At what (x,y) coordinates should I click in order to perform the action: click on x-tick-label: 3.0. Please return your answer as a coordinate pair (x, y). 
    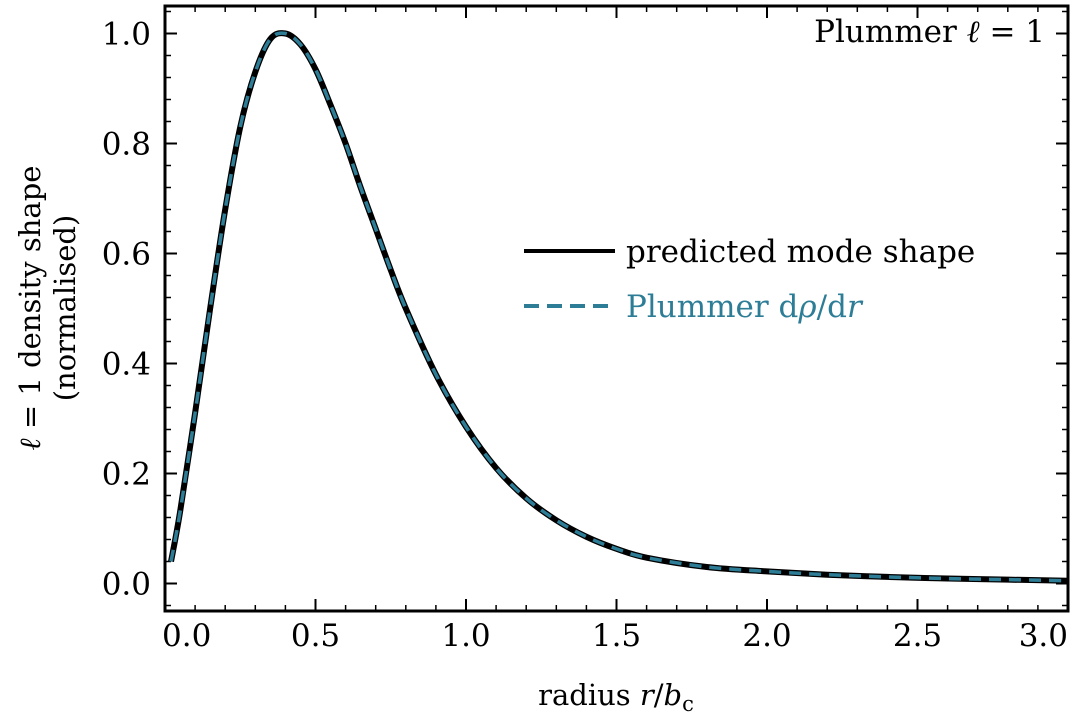
    Looking at the image, I should click on (1043, 636).